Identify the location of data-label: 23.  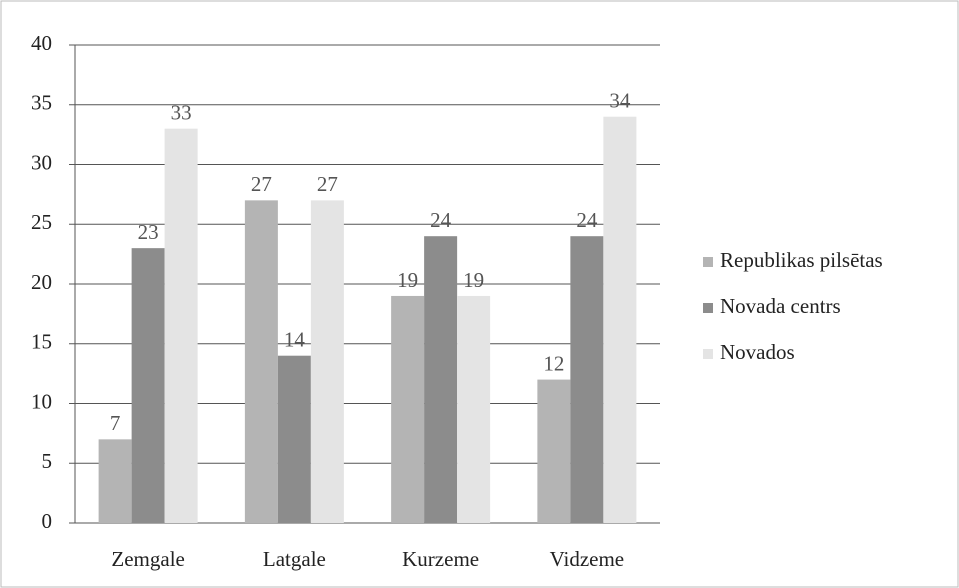
(148, 232).